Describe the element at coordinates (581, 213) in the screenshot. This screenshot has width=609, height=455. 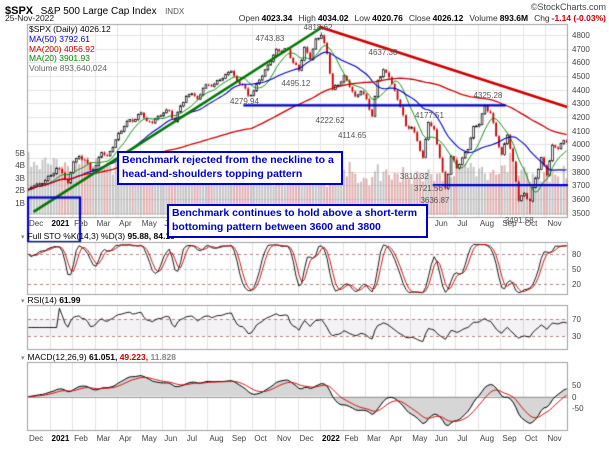
I see `price-axis-label: 3500` at that location.